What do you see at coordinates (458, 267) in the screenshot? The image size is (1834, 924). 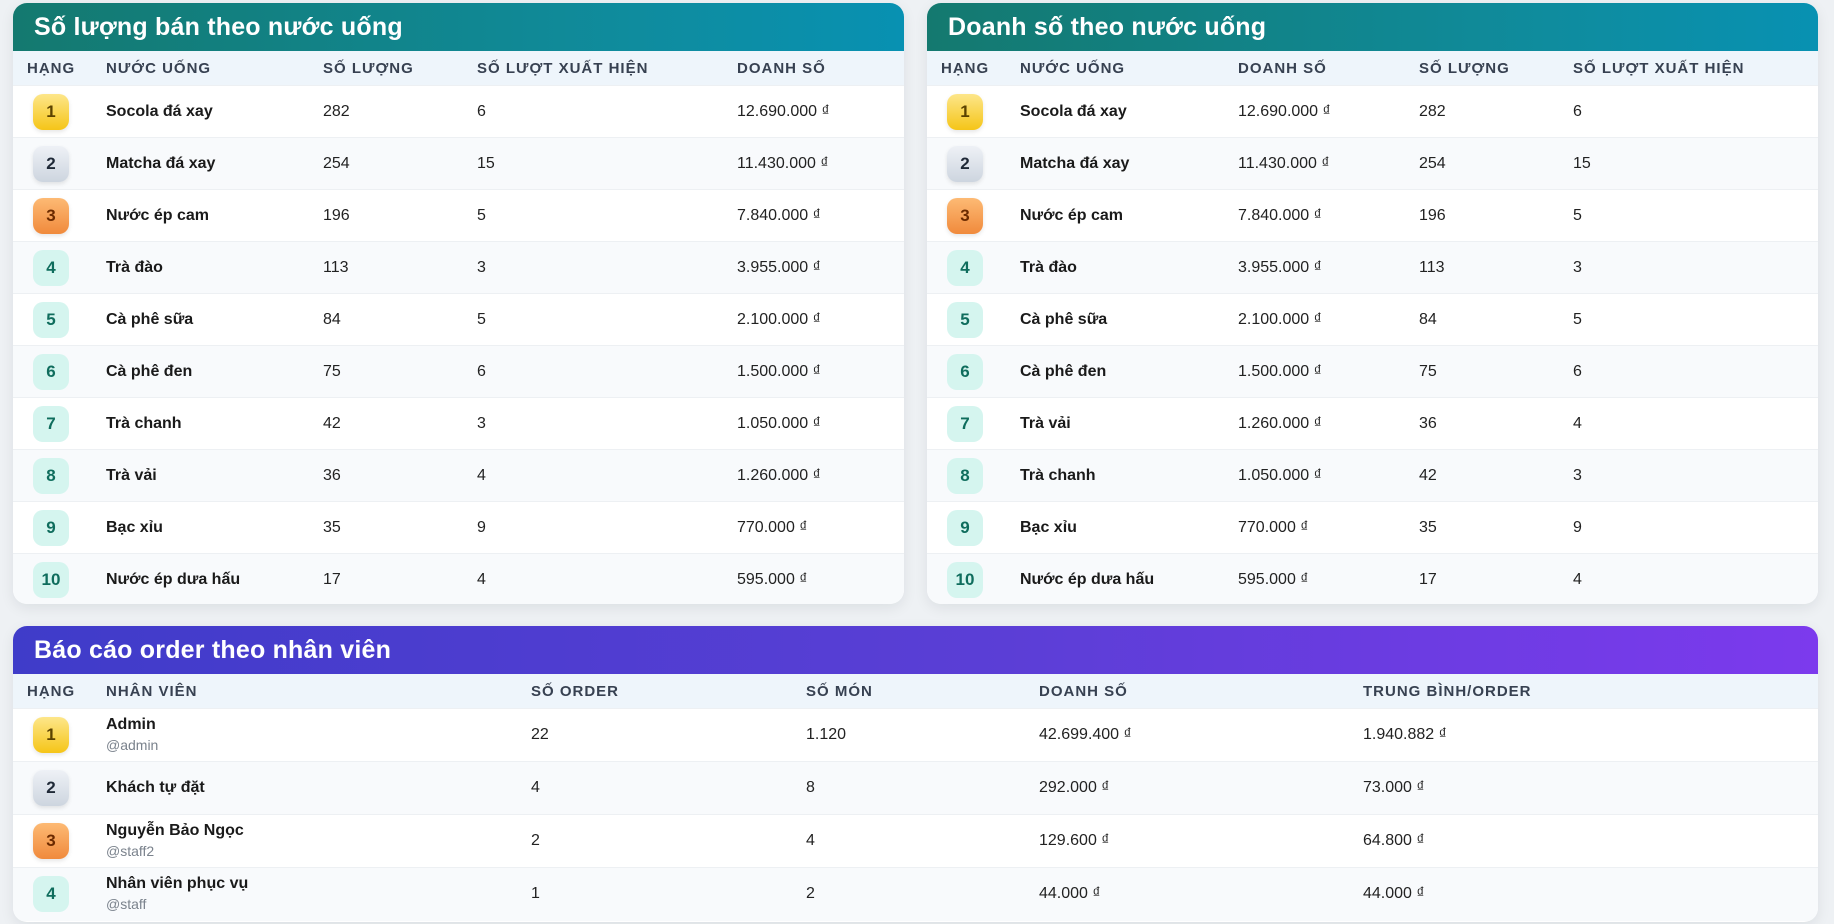 I see `table-row: 4 Trà đào 113 3 3.955.000 ₫` at bounding box center [458, 267].